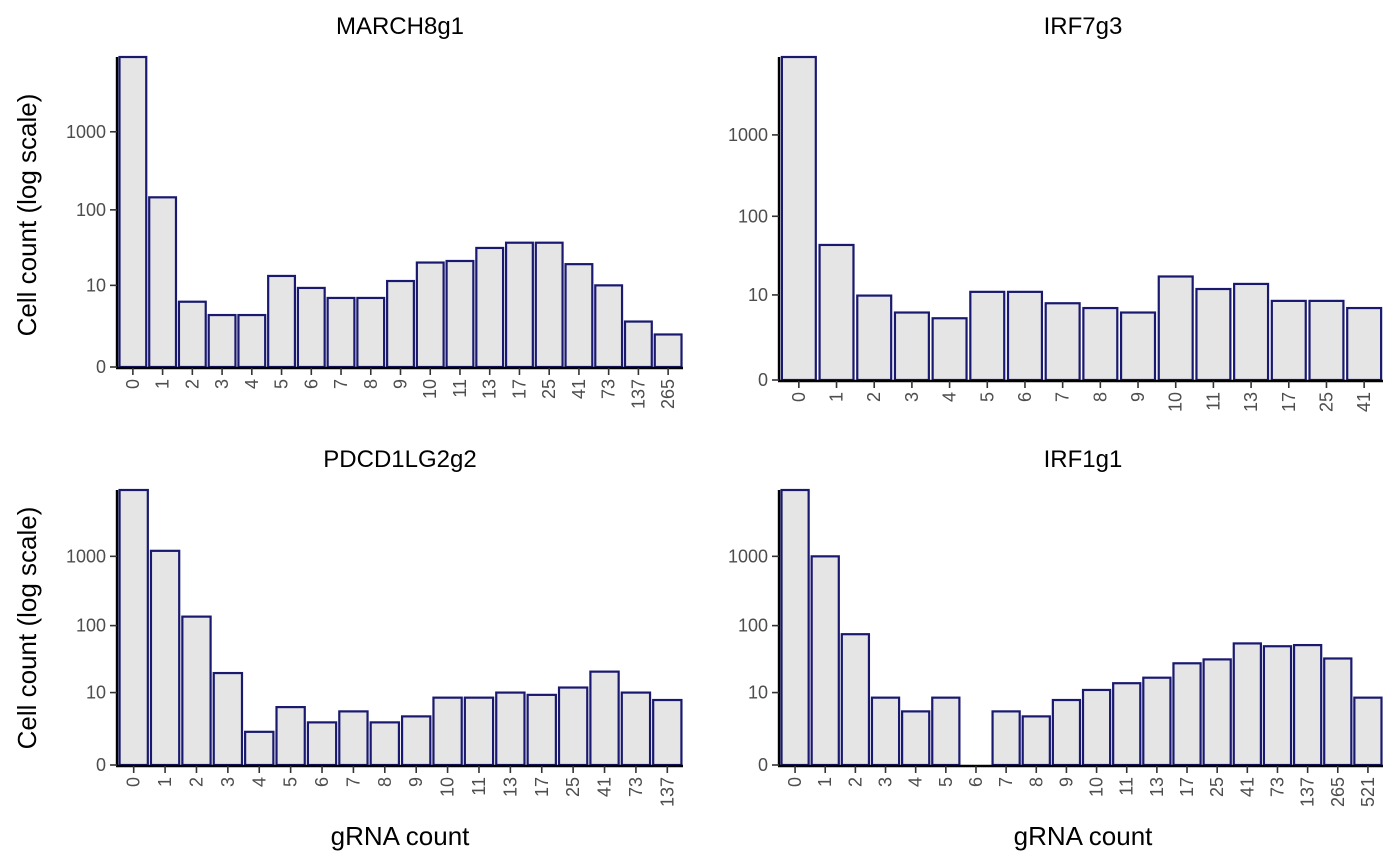 The image size is (1400, 866). What do you see at coordinates (668, 394) in the screenshot?
I see `x-tick-label: 265` at bounding box center [668, 394].